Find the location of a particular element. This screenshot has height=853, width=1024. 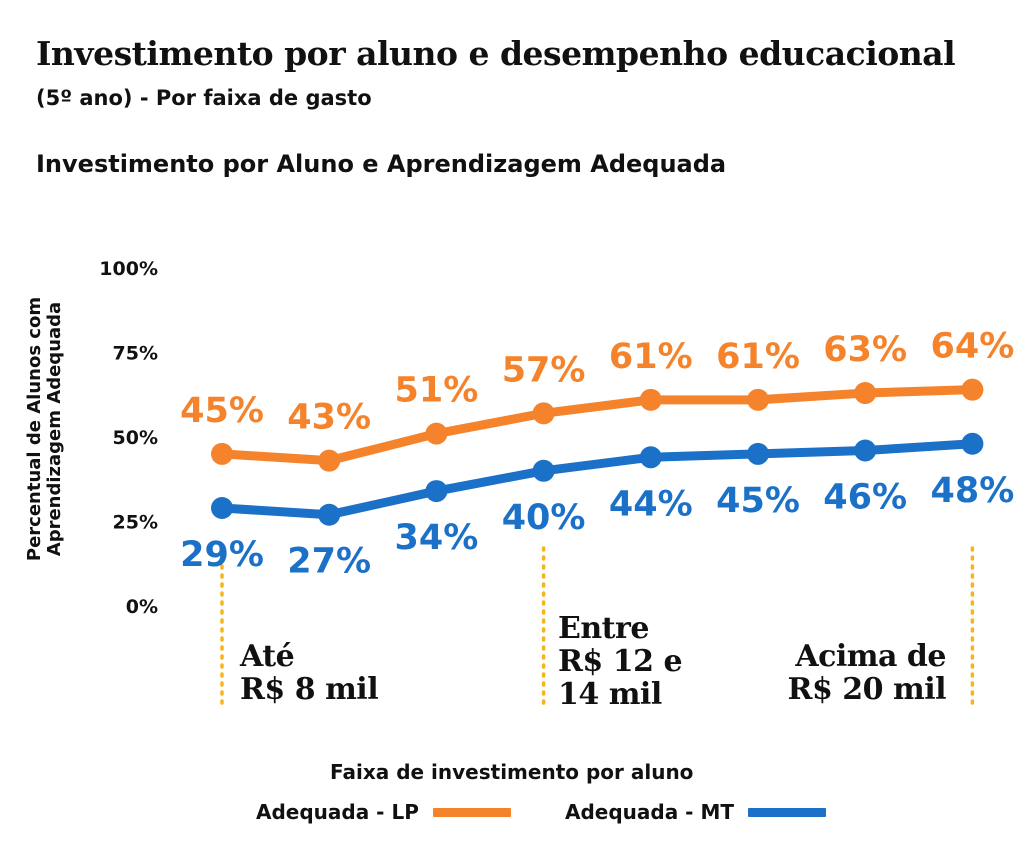

legend-label-mt: Adequada - MT is located at coordinates (649, 812).